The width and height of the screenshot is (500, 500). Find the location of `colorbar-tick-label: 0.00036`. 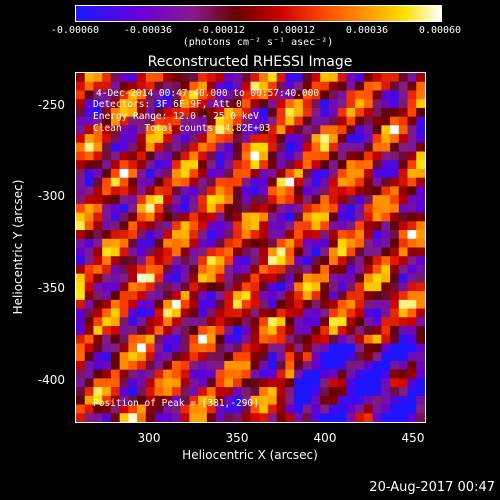

colorbar-tick-label: 0.00036 is located at coordinates (367, 30).